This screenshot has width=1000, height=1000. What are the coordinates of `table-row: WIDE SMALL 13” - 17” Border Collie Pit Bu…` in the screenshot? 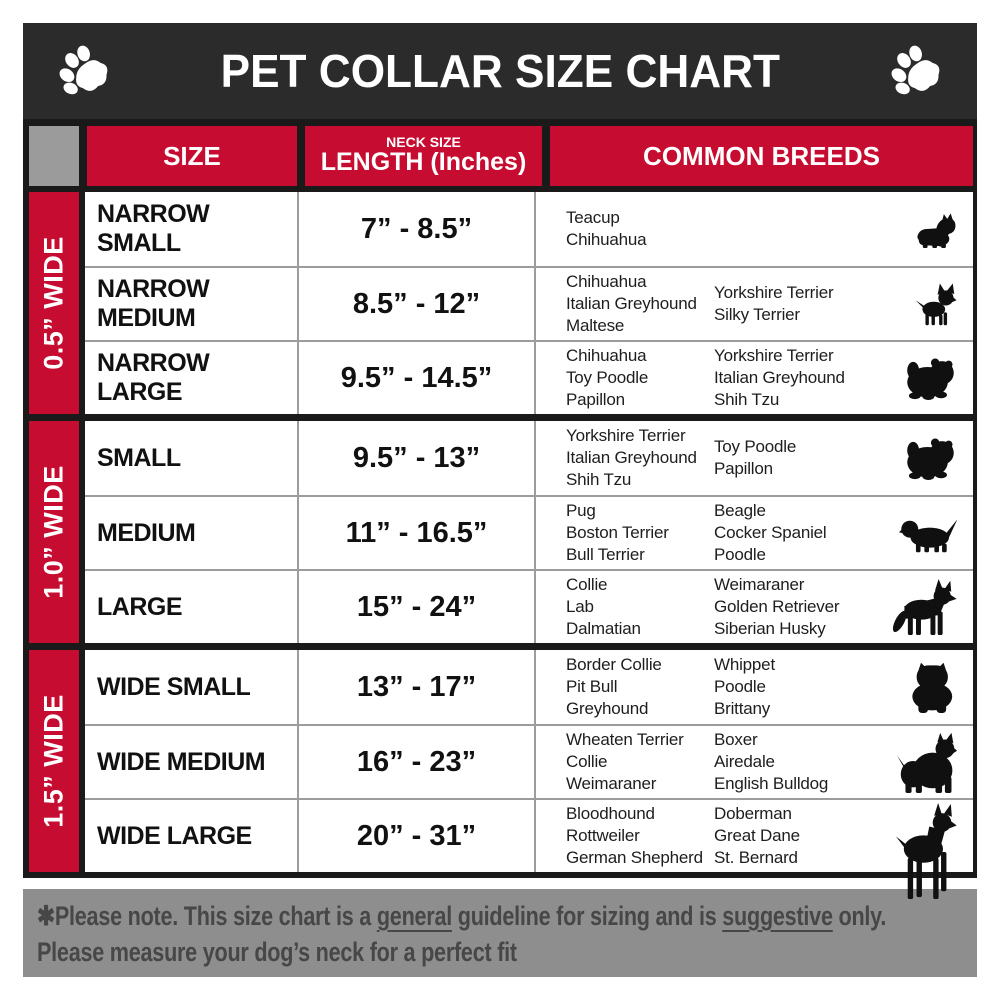 It's located at (529, 687).